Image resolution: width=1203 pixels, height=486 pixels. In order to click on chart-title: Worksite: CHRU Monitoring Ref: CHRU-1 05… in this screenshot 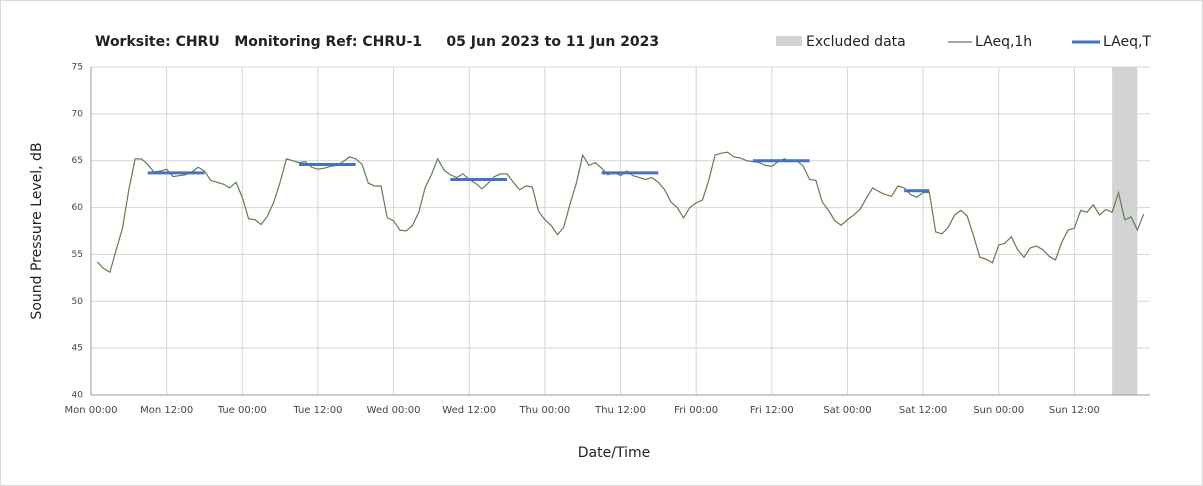, I will do `click(377, 42)`.